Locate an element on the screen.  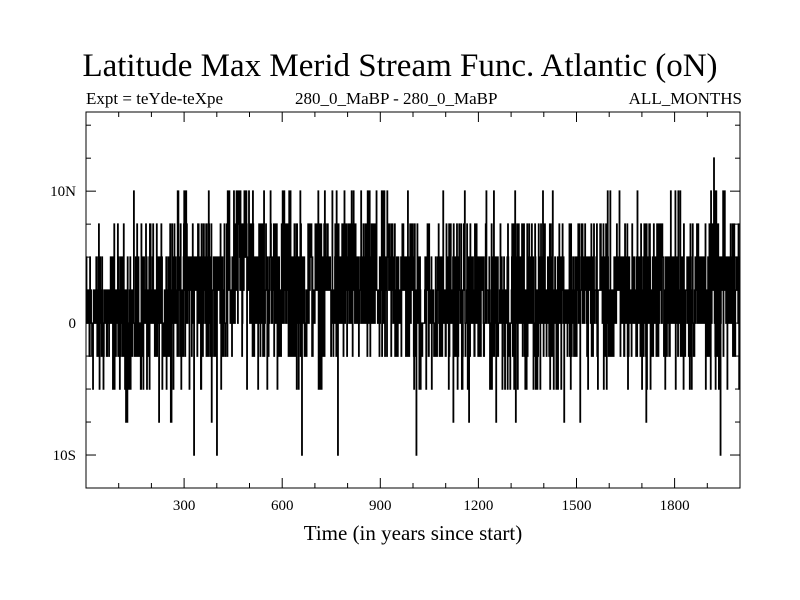
period-label: 280_0_MaBP - 280_0_MaBP is located at coordinates (396, 98).